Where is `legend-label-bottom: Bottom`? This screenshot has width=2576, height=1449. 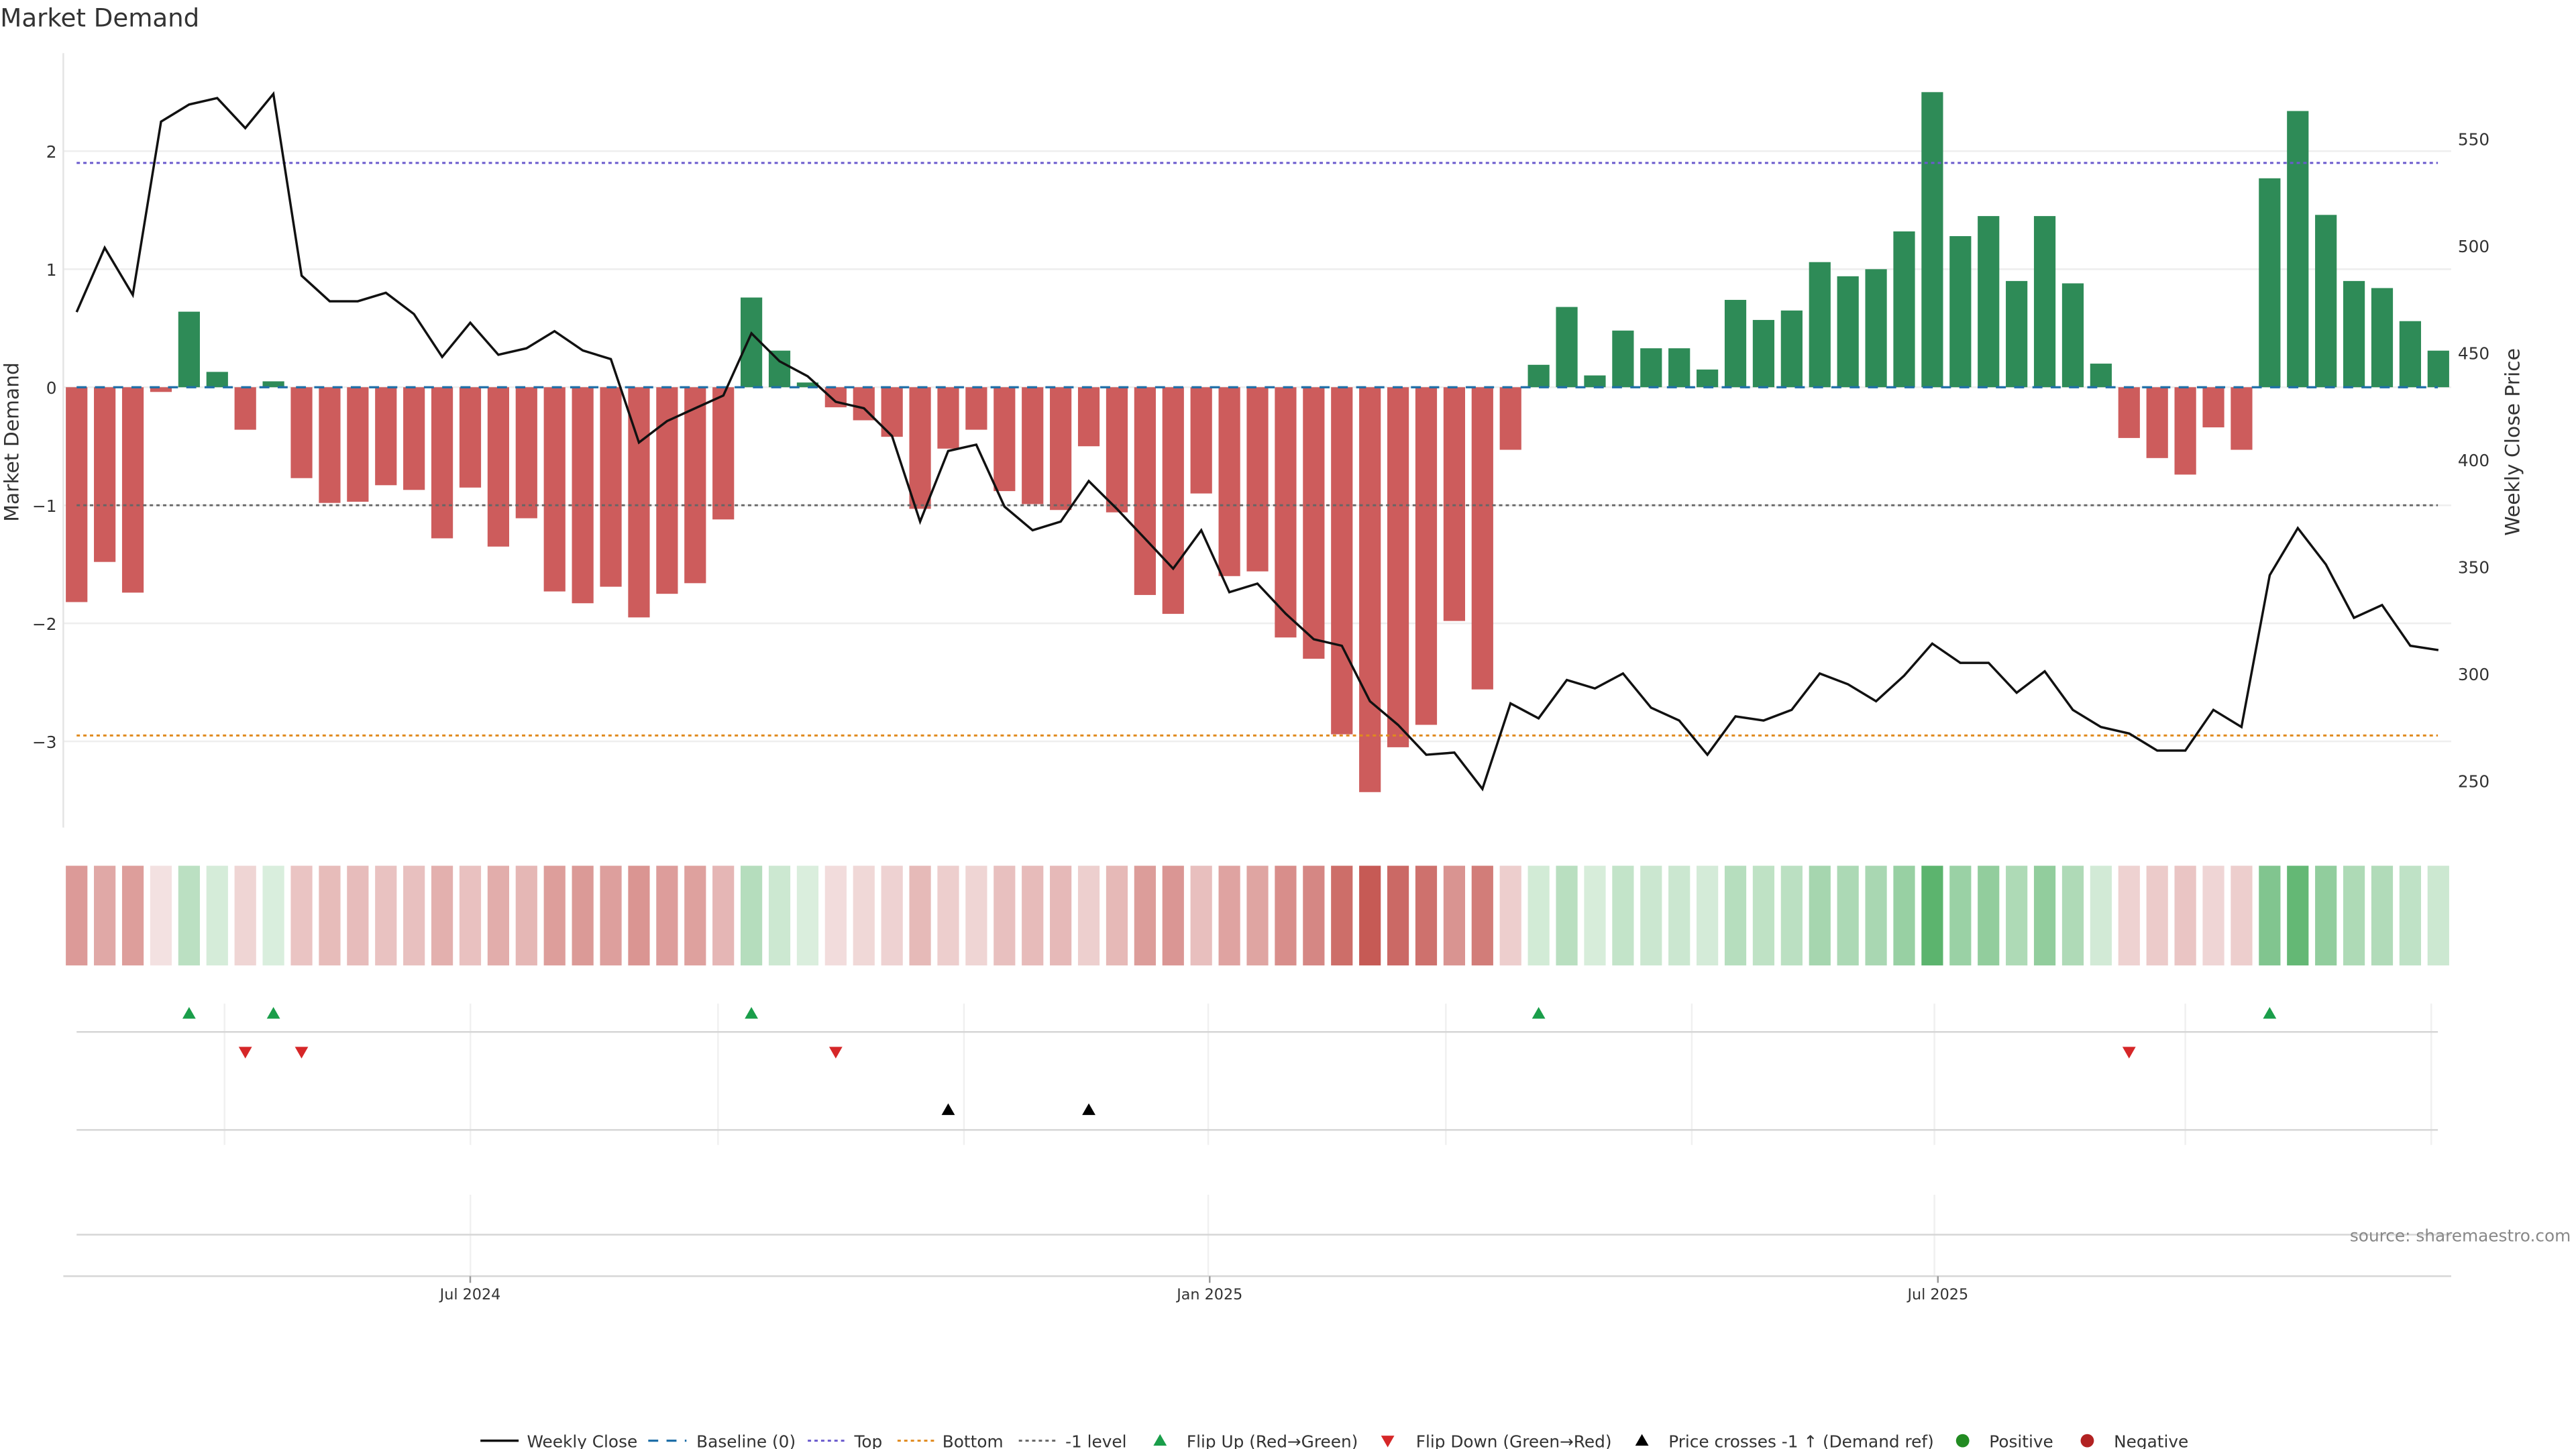
legend-label-bottom: Bottom is located at coordinates (973, 1440).